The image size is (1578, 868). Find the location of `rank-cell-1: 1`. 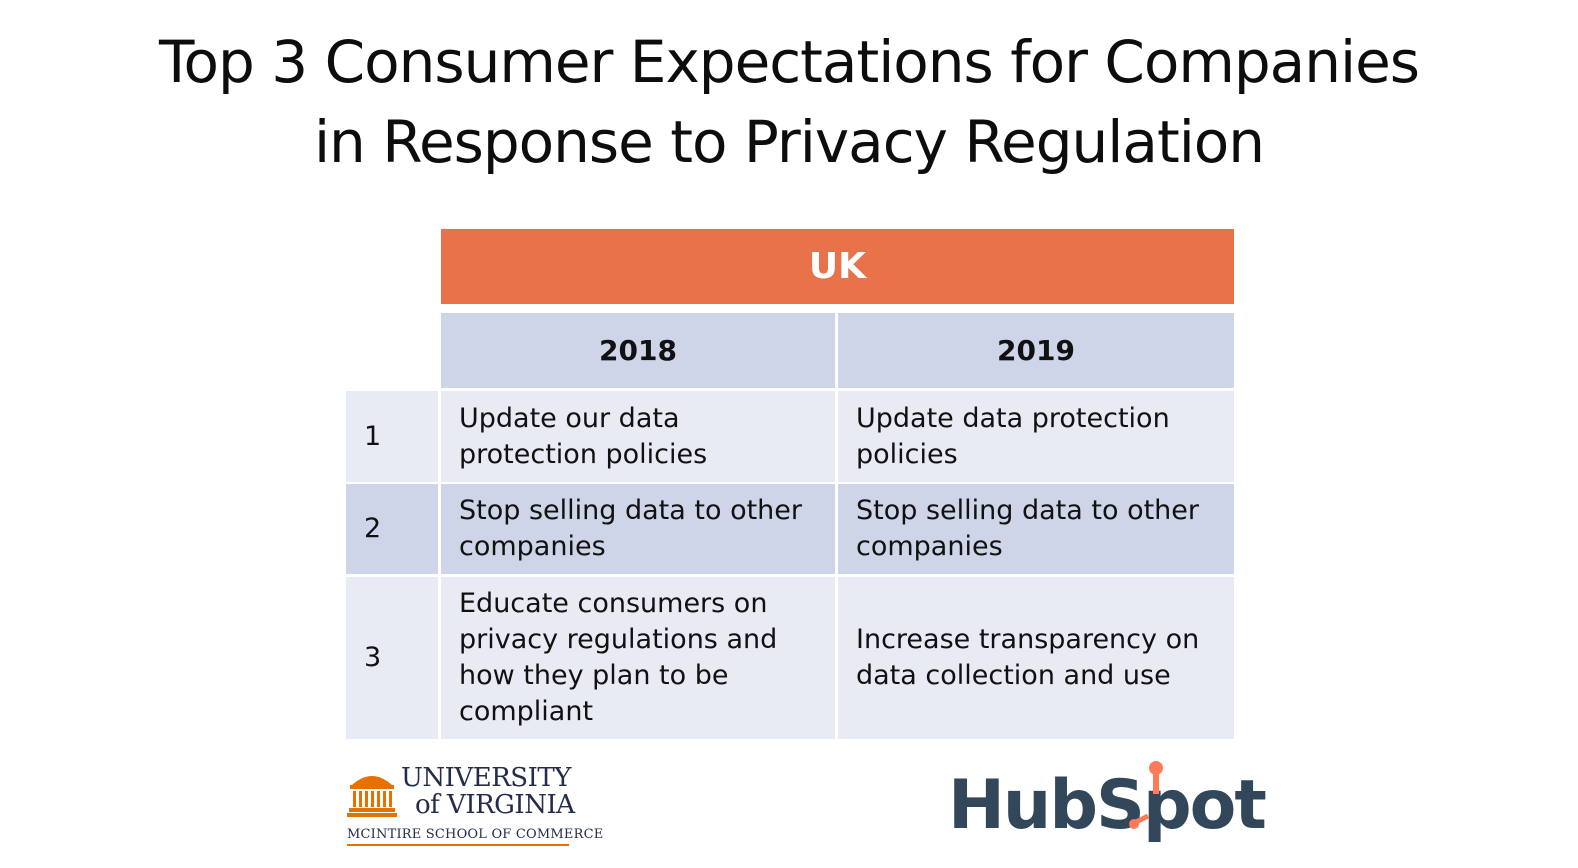

rank-cell-1: 1 is located at coordinates (392, 436).